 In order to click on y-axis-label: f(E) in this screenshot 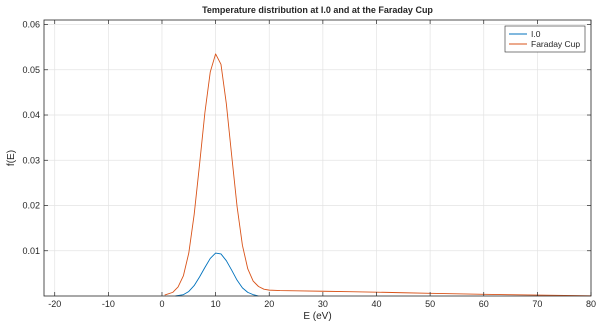, I will do `click(11, 158)`.